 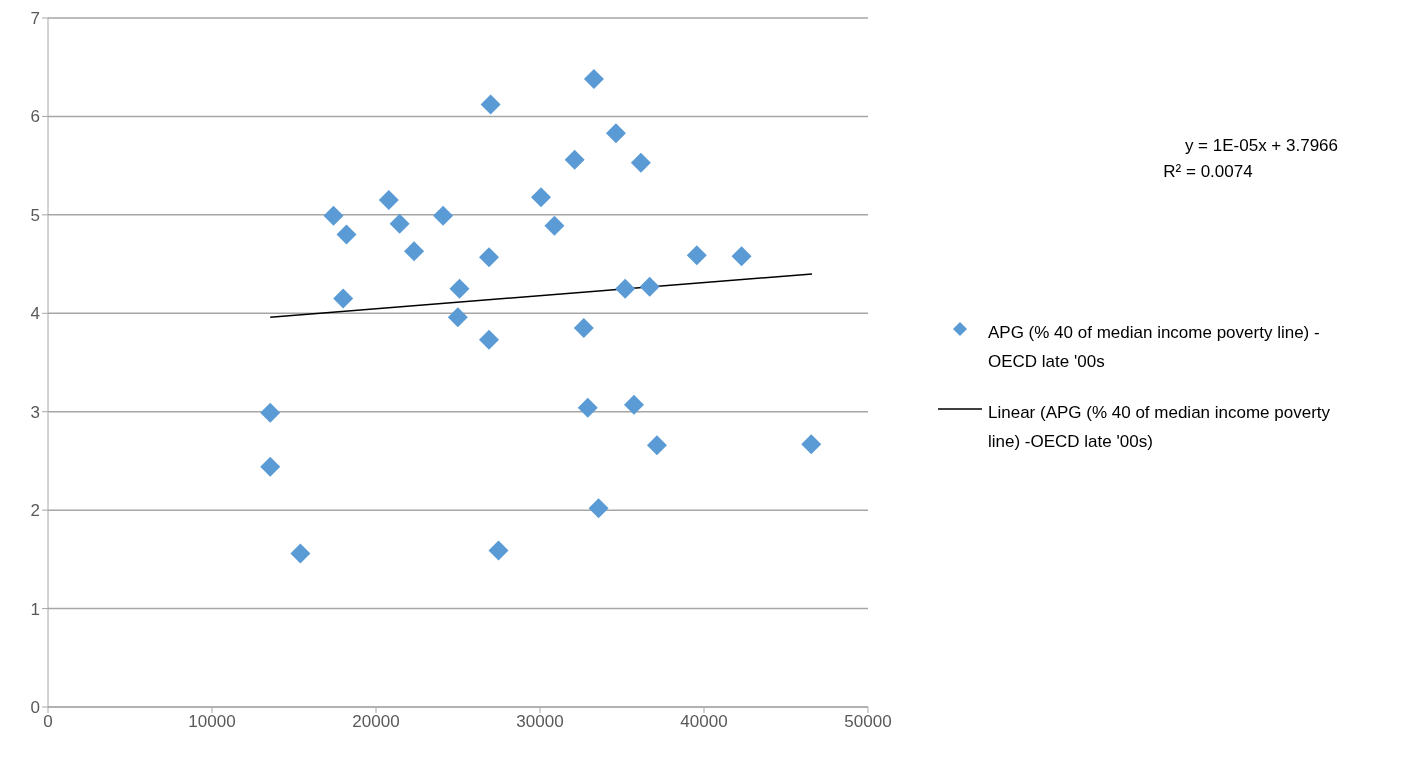 I want to click on x-tick-label: 30000, so click(x=540, y=722).